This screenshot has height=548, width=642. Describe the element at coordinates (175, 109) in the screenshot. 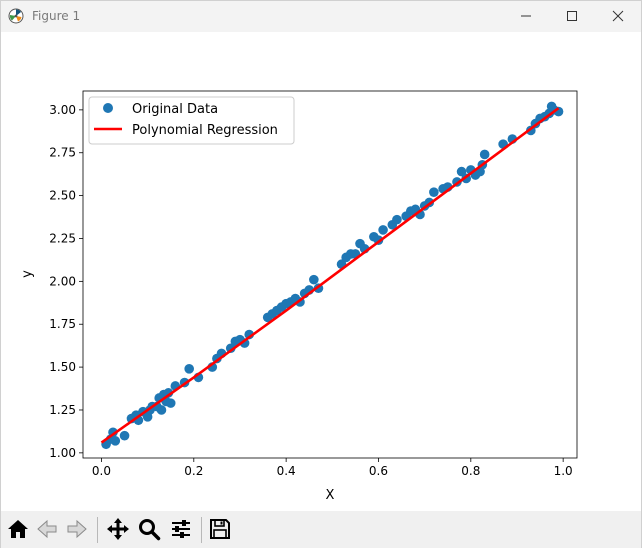

I see `legend-label-original-data: Original Data` at that location.